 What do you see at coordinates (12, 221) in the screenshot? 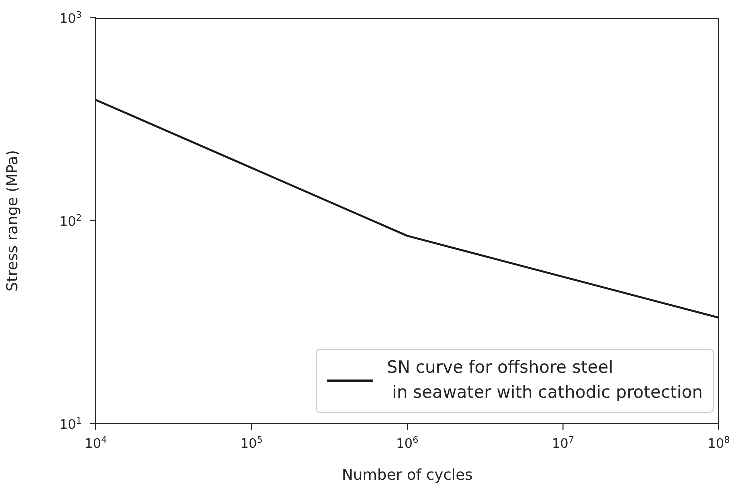
I see `y-axis-title: Stress range (MPa)` at bounding box center [12, 221].